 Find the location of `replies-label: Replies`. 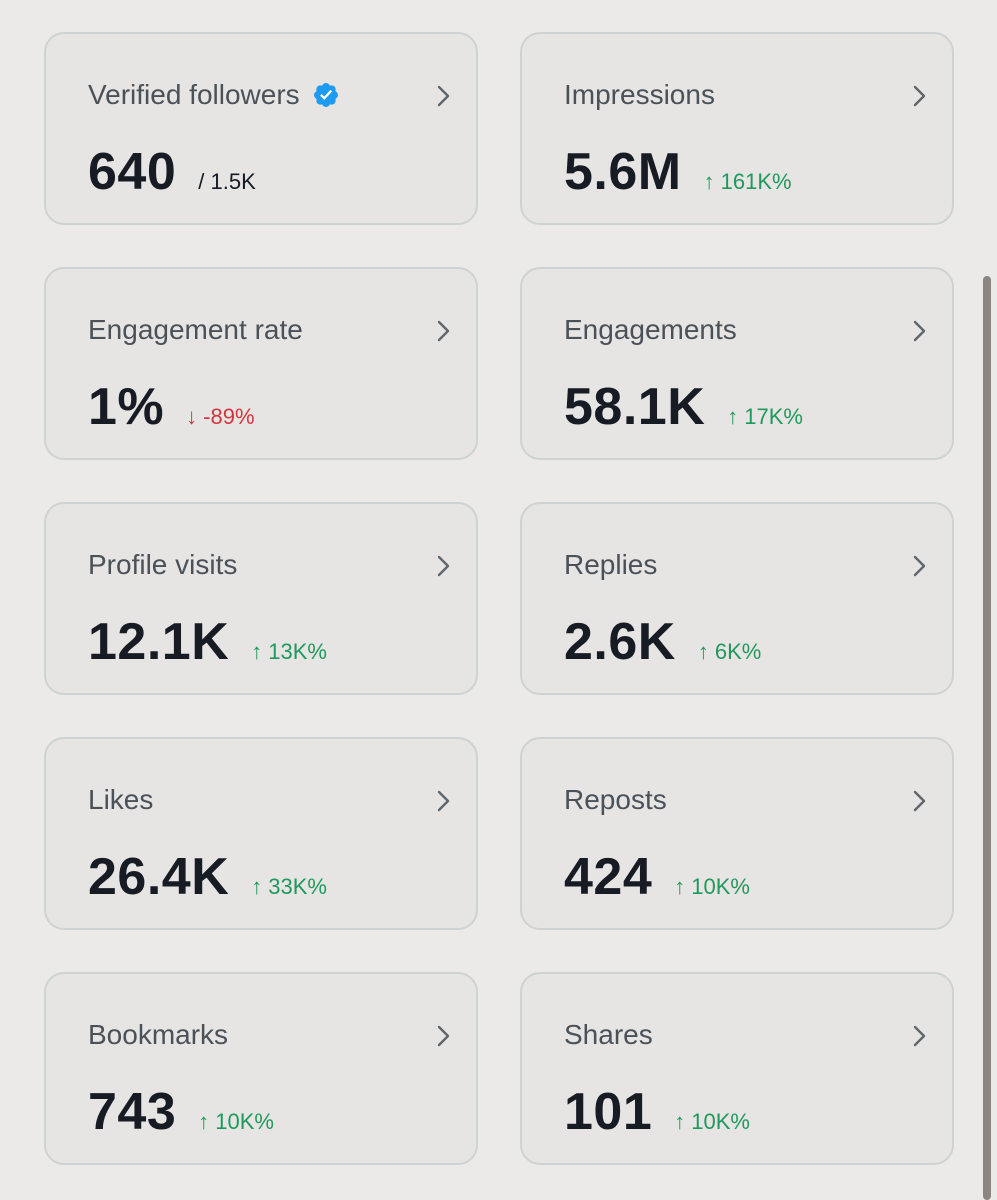

replies-label: Replies is located at coordinates (611, 564).